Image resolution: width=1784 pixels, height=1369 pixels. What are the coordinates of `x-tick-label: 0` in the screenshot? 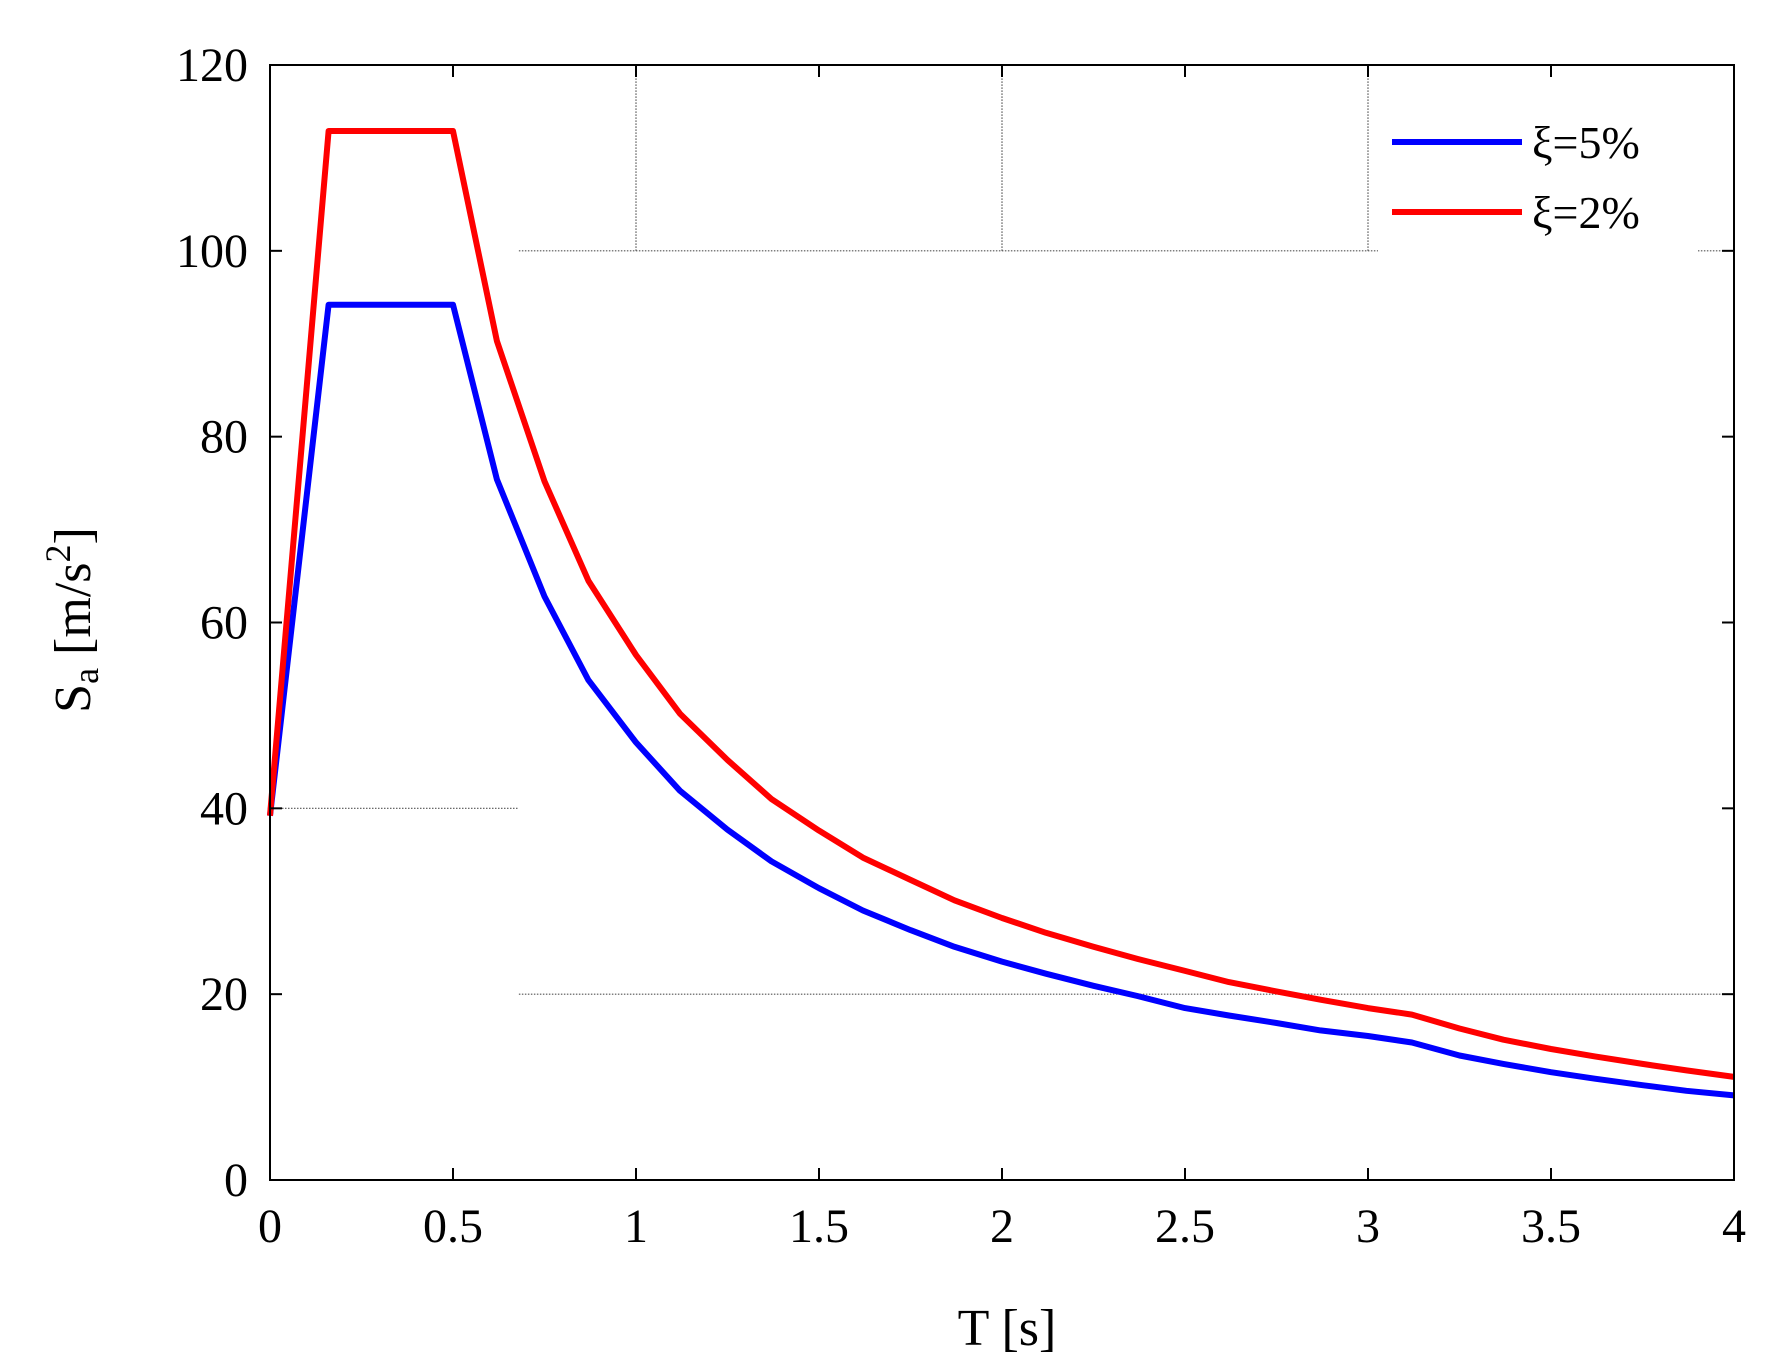 It's located at (270, 1226).